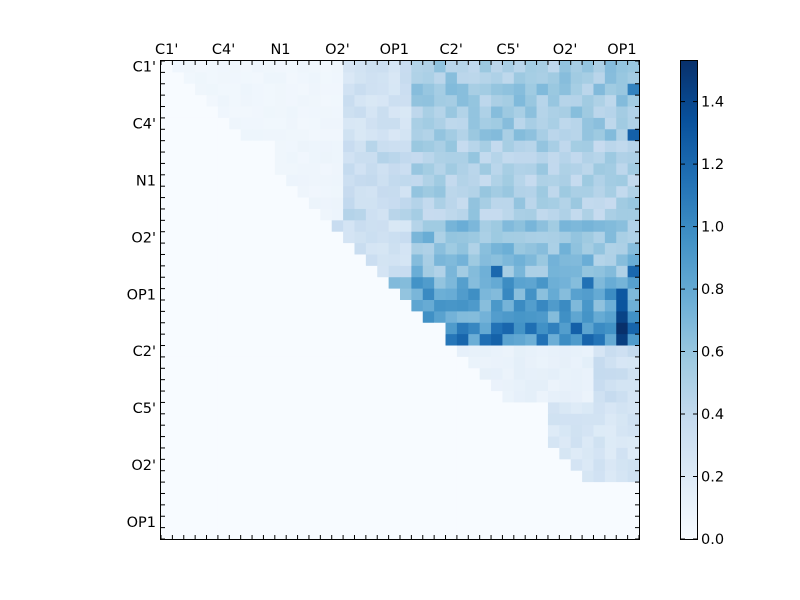  What do you see at coordinates (144, 68) in the screenshot?
I see `y-tick-label: C1'` at bounding box center [144, 68].